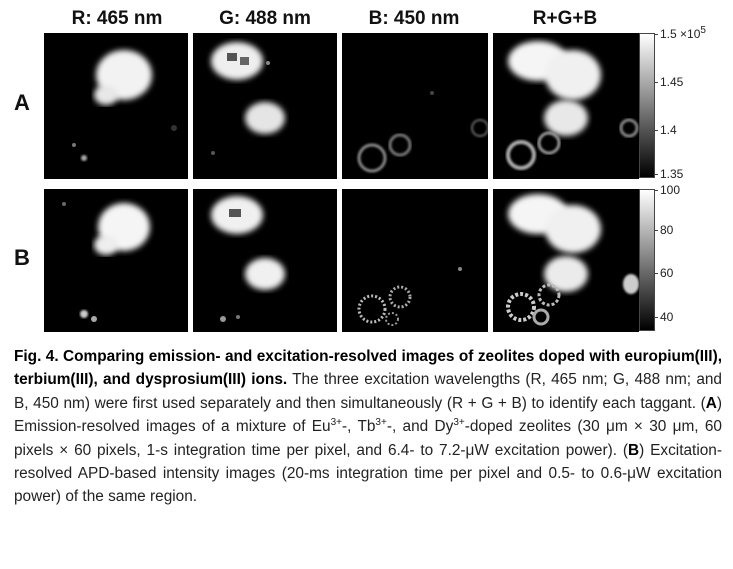  Describe the element at coordinates (634, 450) in the screenshot. I see `caption-panel-b-ref: B` at that location.